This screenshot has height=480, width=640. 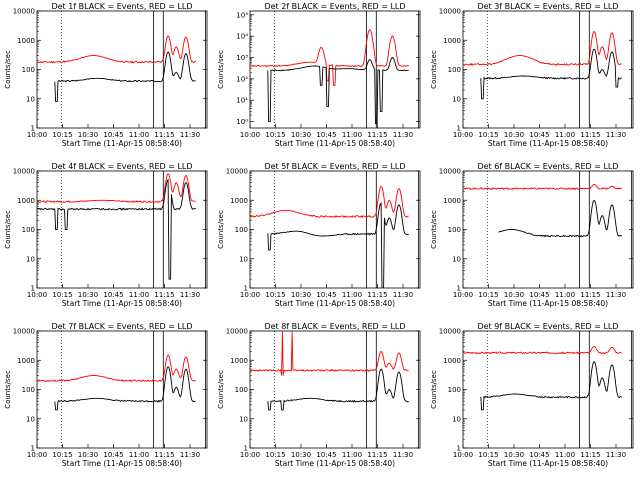 What do you see at coordinates (547, 166) in the screenshot?
I see `panel-title: Det 6f BLACK = Events, RED = LLD` at bounding box center [547, 166].